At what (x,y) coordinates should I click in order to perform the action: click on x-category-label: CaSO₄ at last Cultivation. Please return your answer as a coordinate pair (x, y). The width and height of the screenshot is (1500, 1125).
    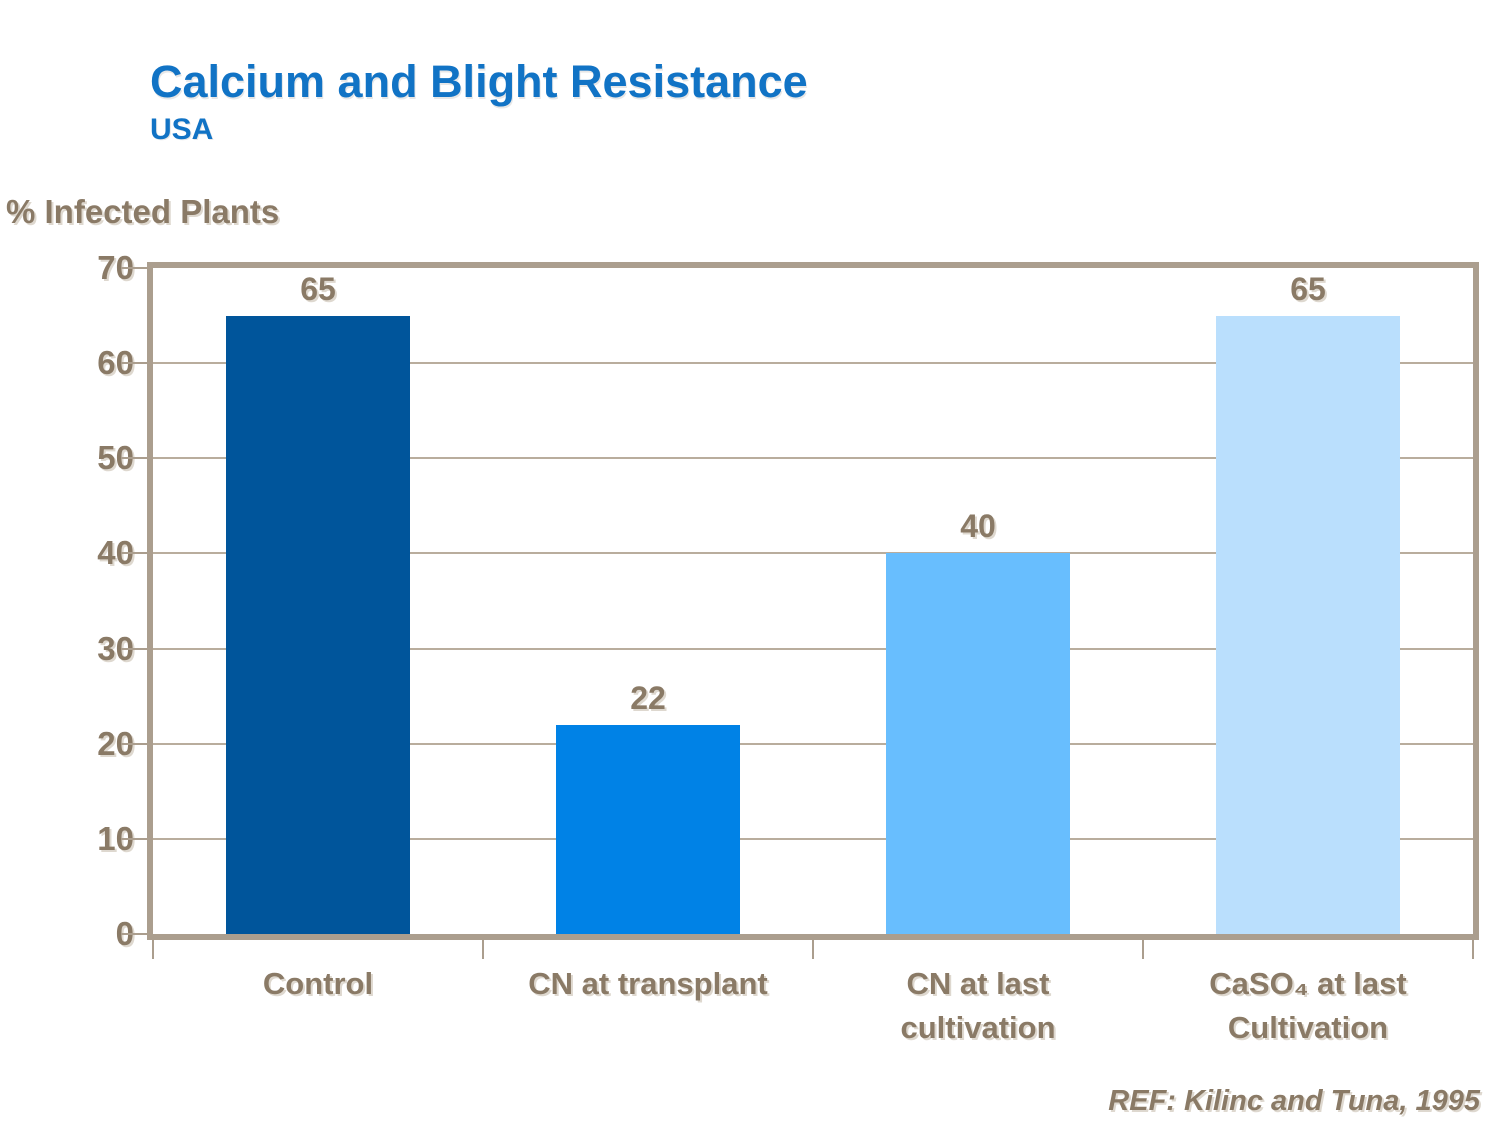
    Looking at the image, I should click on (1308, 1005).